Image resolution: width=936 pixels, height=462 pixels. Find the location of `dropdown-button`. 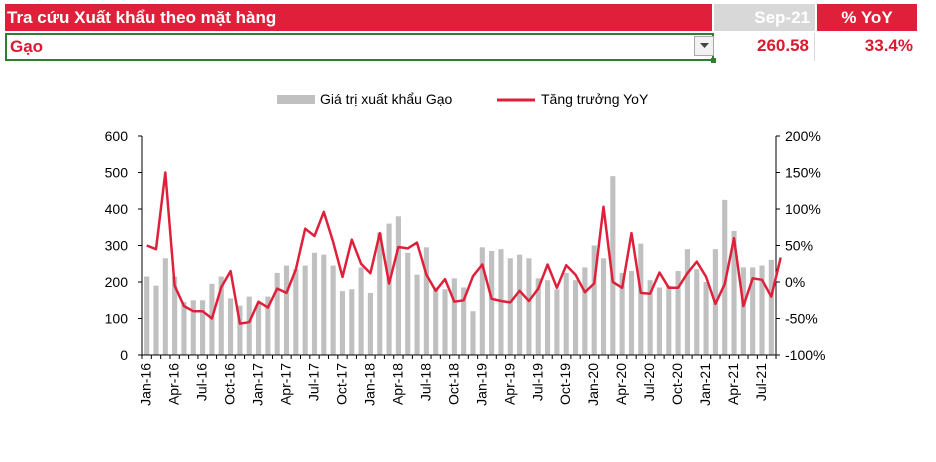

dropdown-button is located at coordinates (704, 46).